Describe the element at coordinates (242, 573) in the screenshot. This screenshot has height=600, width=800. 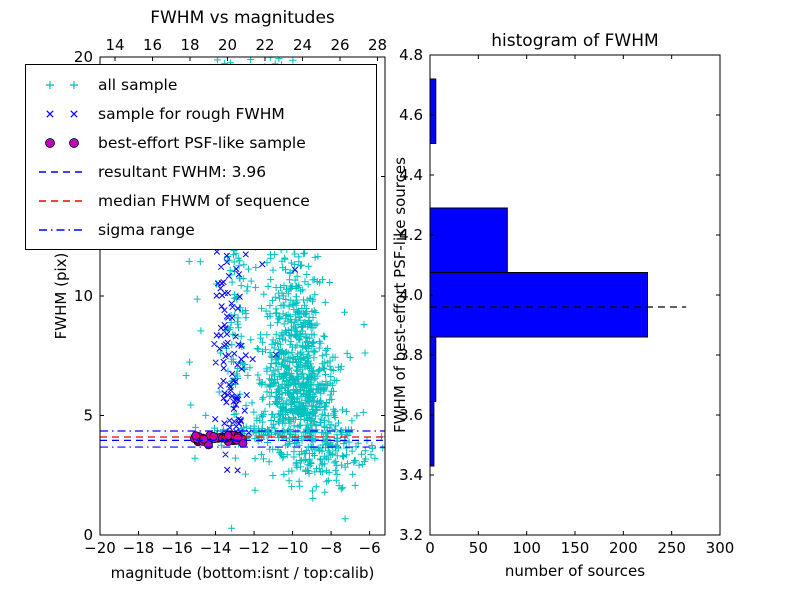
I see `left-plot-xlabel: magnitude (bottom:isnt / top:calib)` at that location.